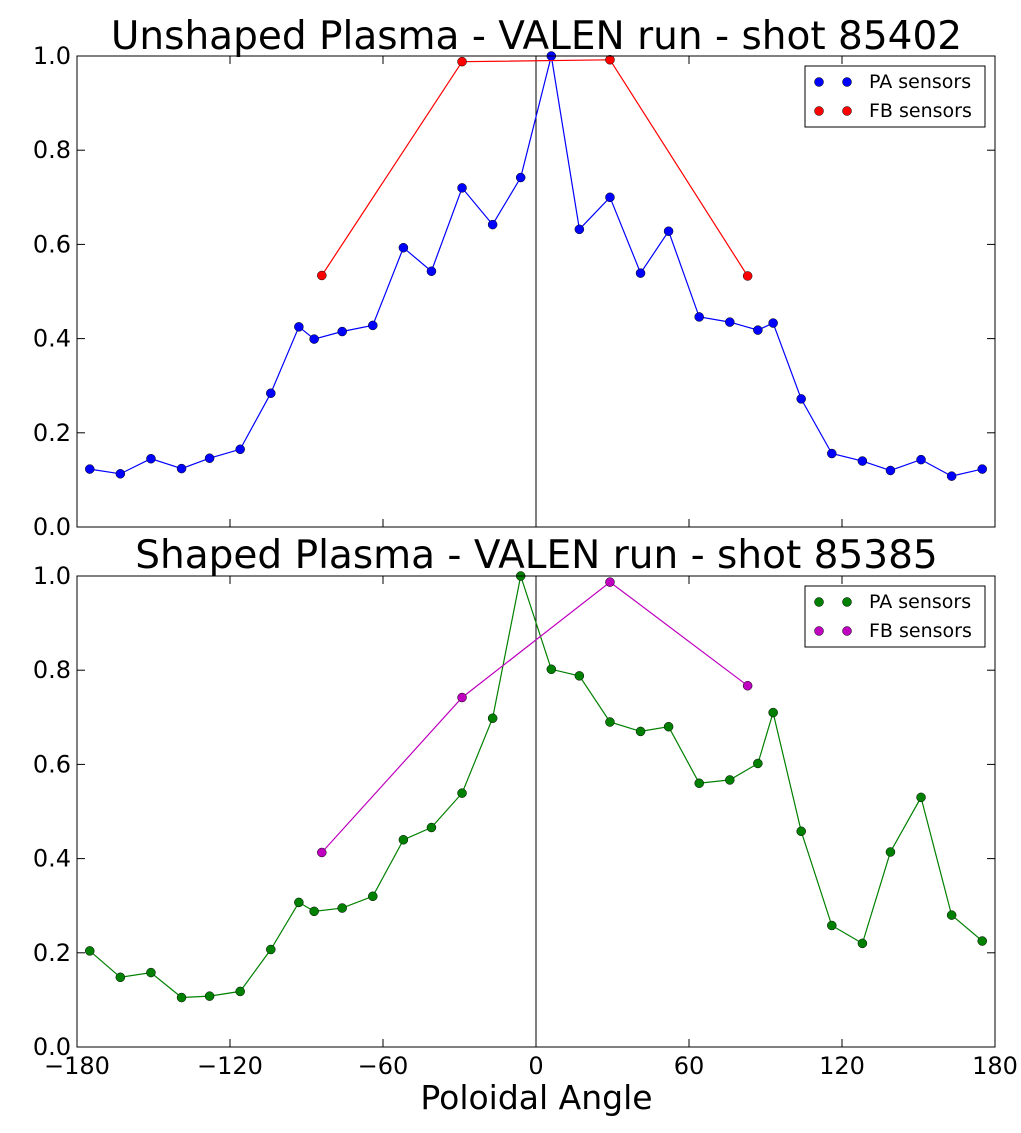  I want to click on subplot-title: Shaped Plasma - VALEN run - shot 85385, so click(536, 555).